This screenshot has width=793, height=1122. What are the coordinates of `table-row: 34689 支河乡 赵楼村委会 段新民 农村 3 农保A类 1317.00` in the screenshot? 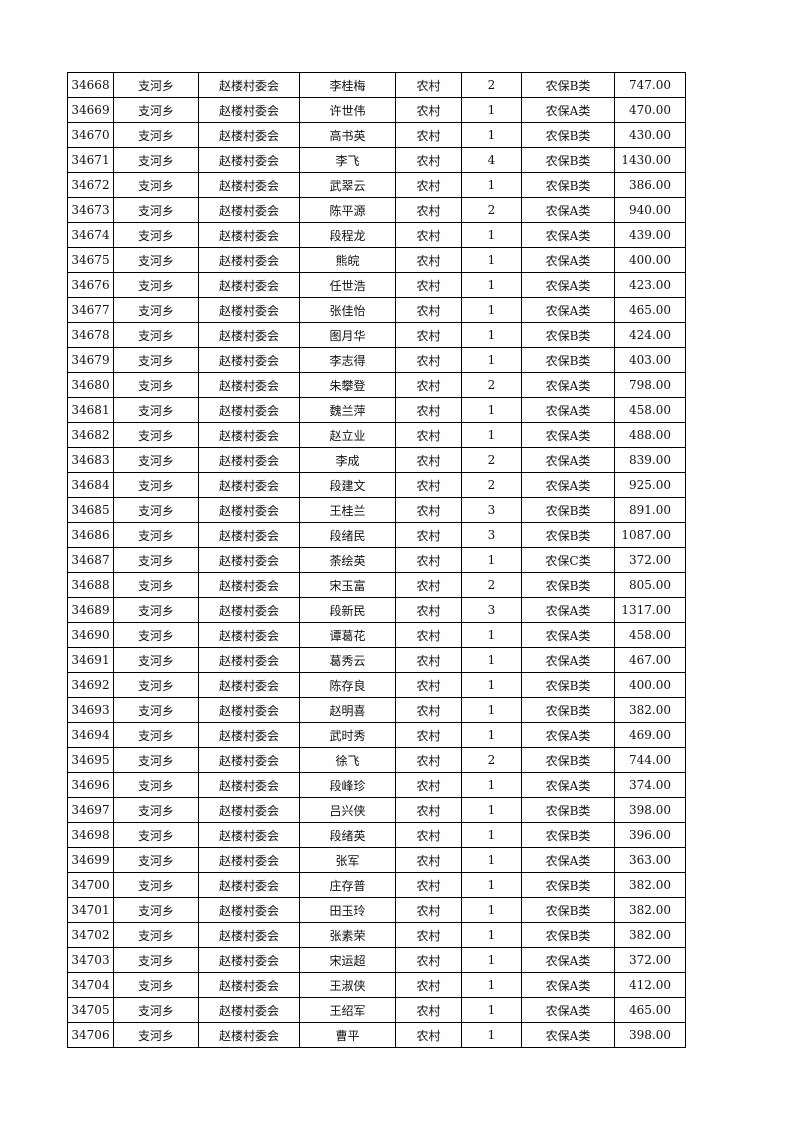 It's located at (376, 610).